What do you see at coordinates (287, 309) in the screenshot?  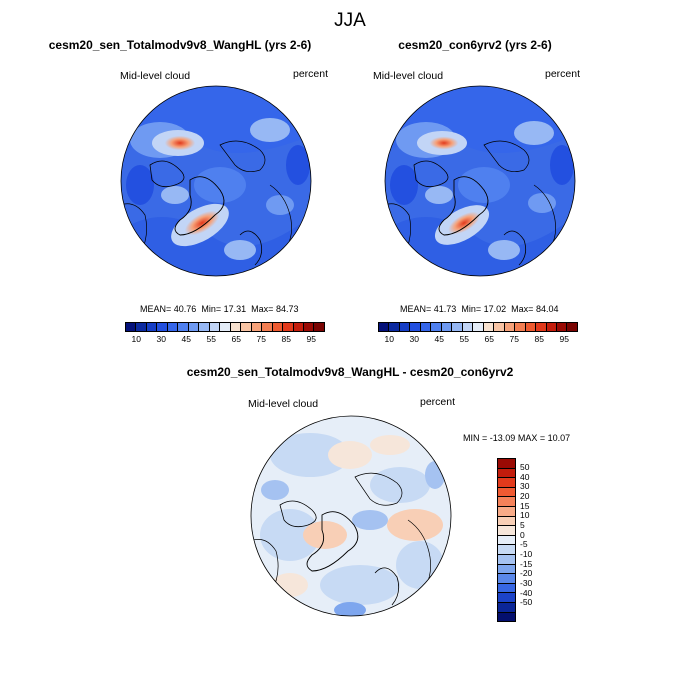 I see `panel1-max: 84.73` at bounding box center [287, 309].